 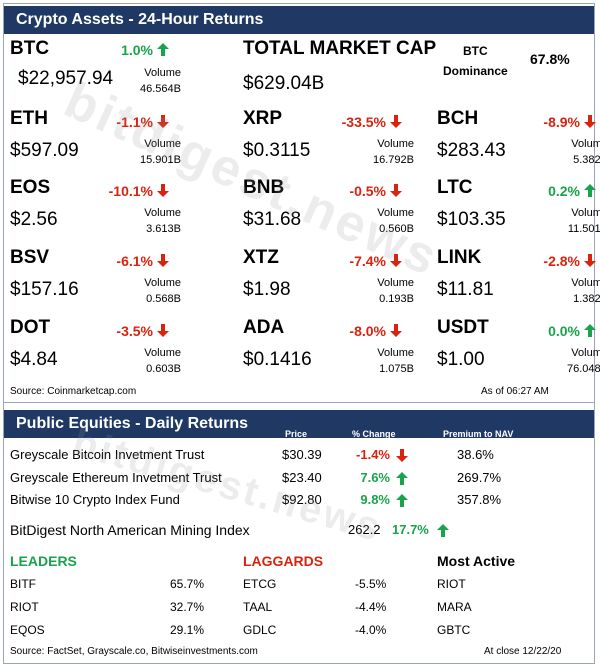 I want to click on laggards-title: LAGGARDS, so click(x=283, y=561).